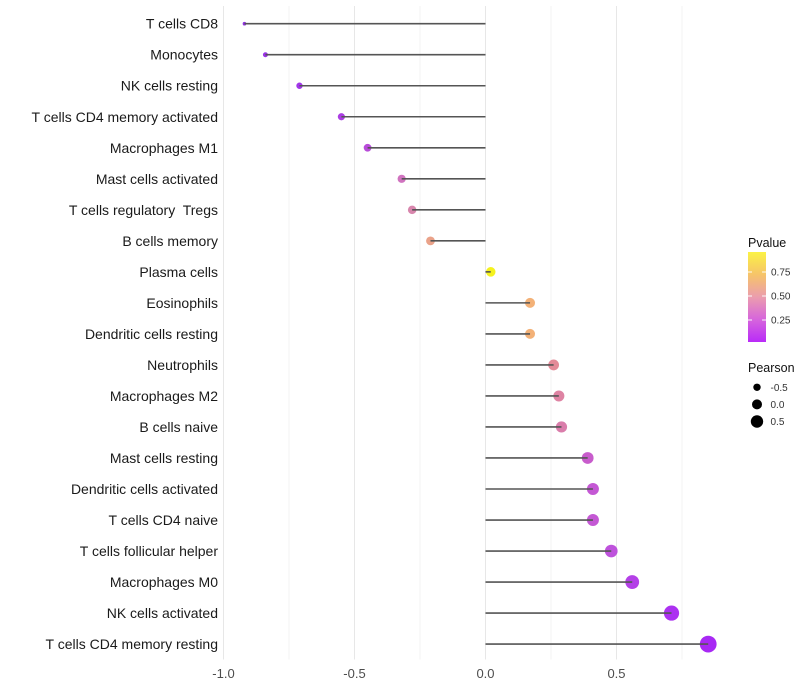  Describe the element at coordinates (299, 85) in the screenshot. I see `lollipop-dot` at that location.